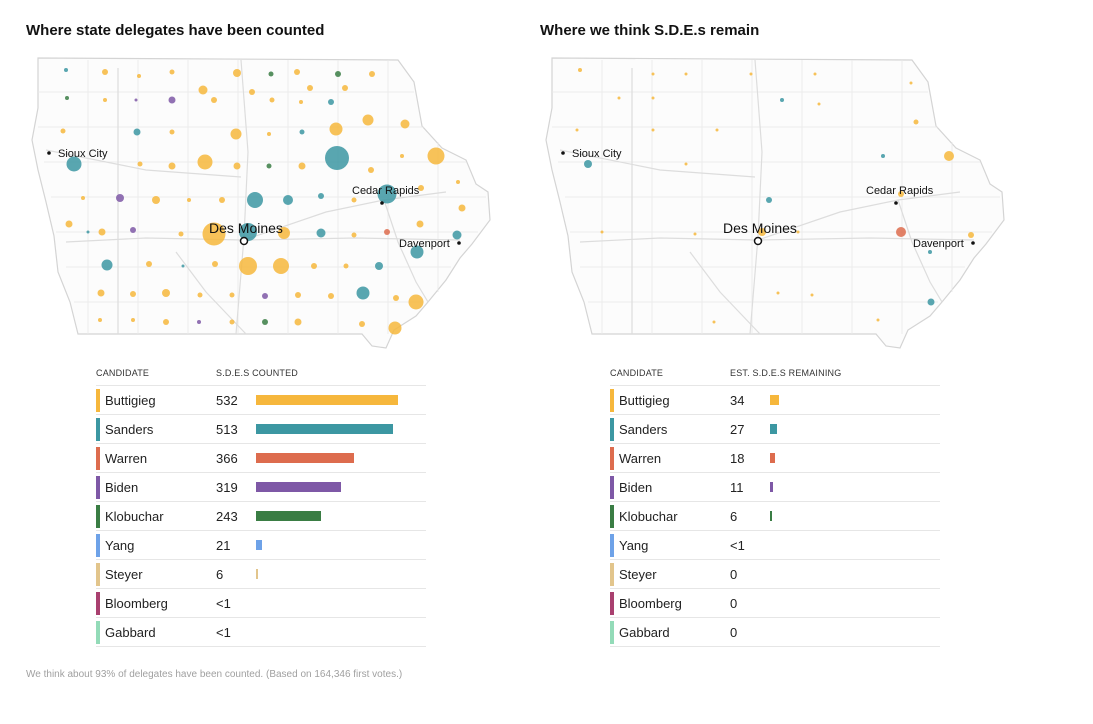 The height and width of the screenshot is (724, 1093). What do you see at coordinates (563, 153) in the screenshot?
I see `sioux-city-marker` at bounding box center [563, 153].